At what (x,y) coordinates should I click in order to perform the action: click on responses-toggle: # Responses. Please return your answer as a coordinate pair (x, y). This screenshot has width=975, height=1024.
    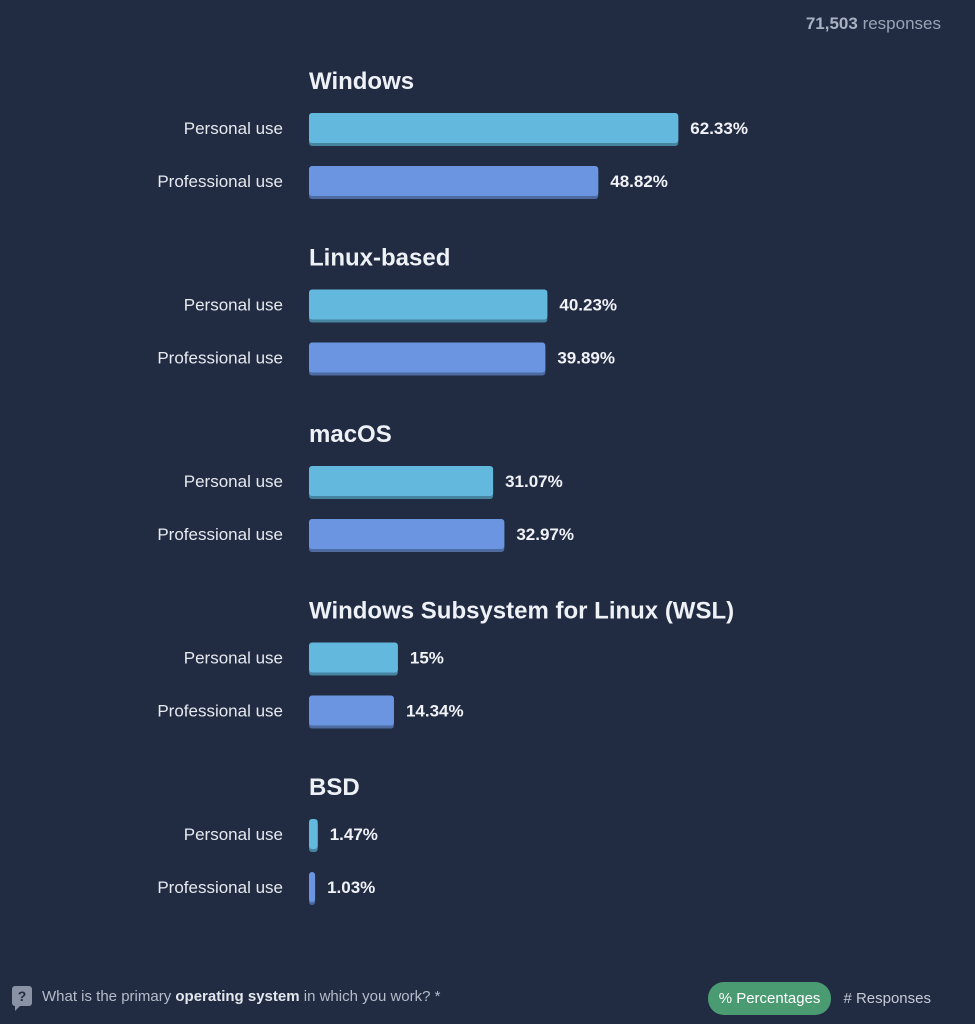
    Looking at the image, I should click on (887, 998).